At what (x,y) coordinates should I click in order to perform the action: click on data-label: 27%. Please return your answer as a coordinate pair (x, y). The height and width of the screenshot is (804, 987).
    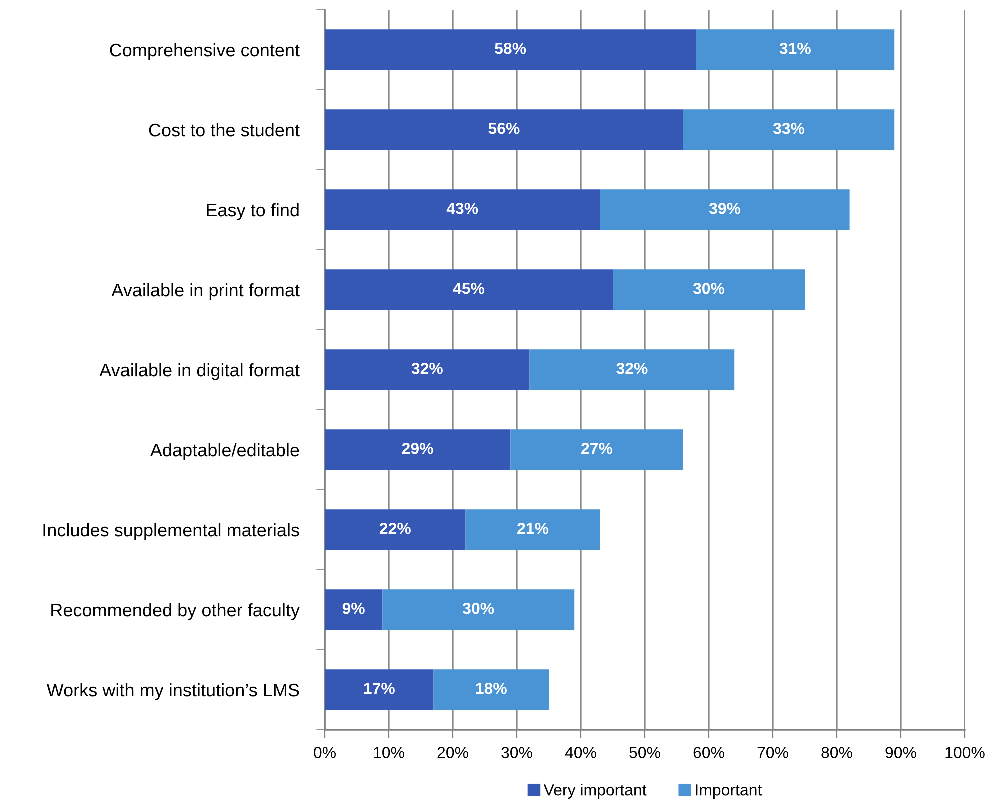
    Looking at the image, I should click on (597, 448).